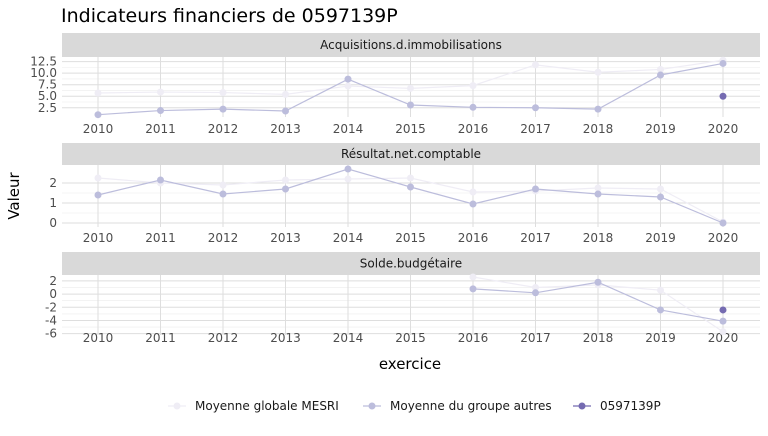 This screenshot has width=768, height=436. I want to click on y-tick-label: 5.0, so click(47, 96).